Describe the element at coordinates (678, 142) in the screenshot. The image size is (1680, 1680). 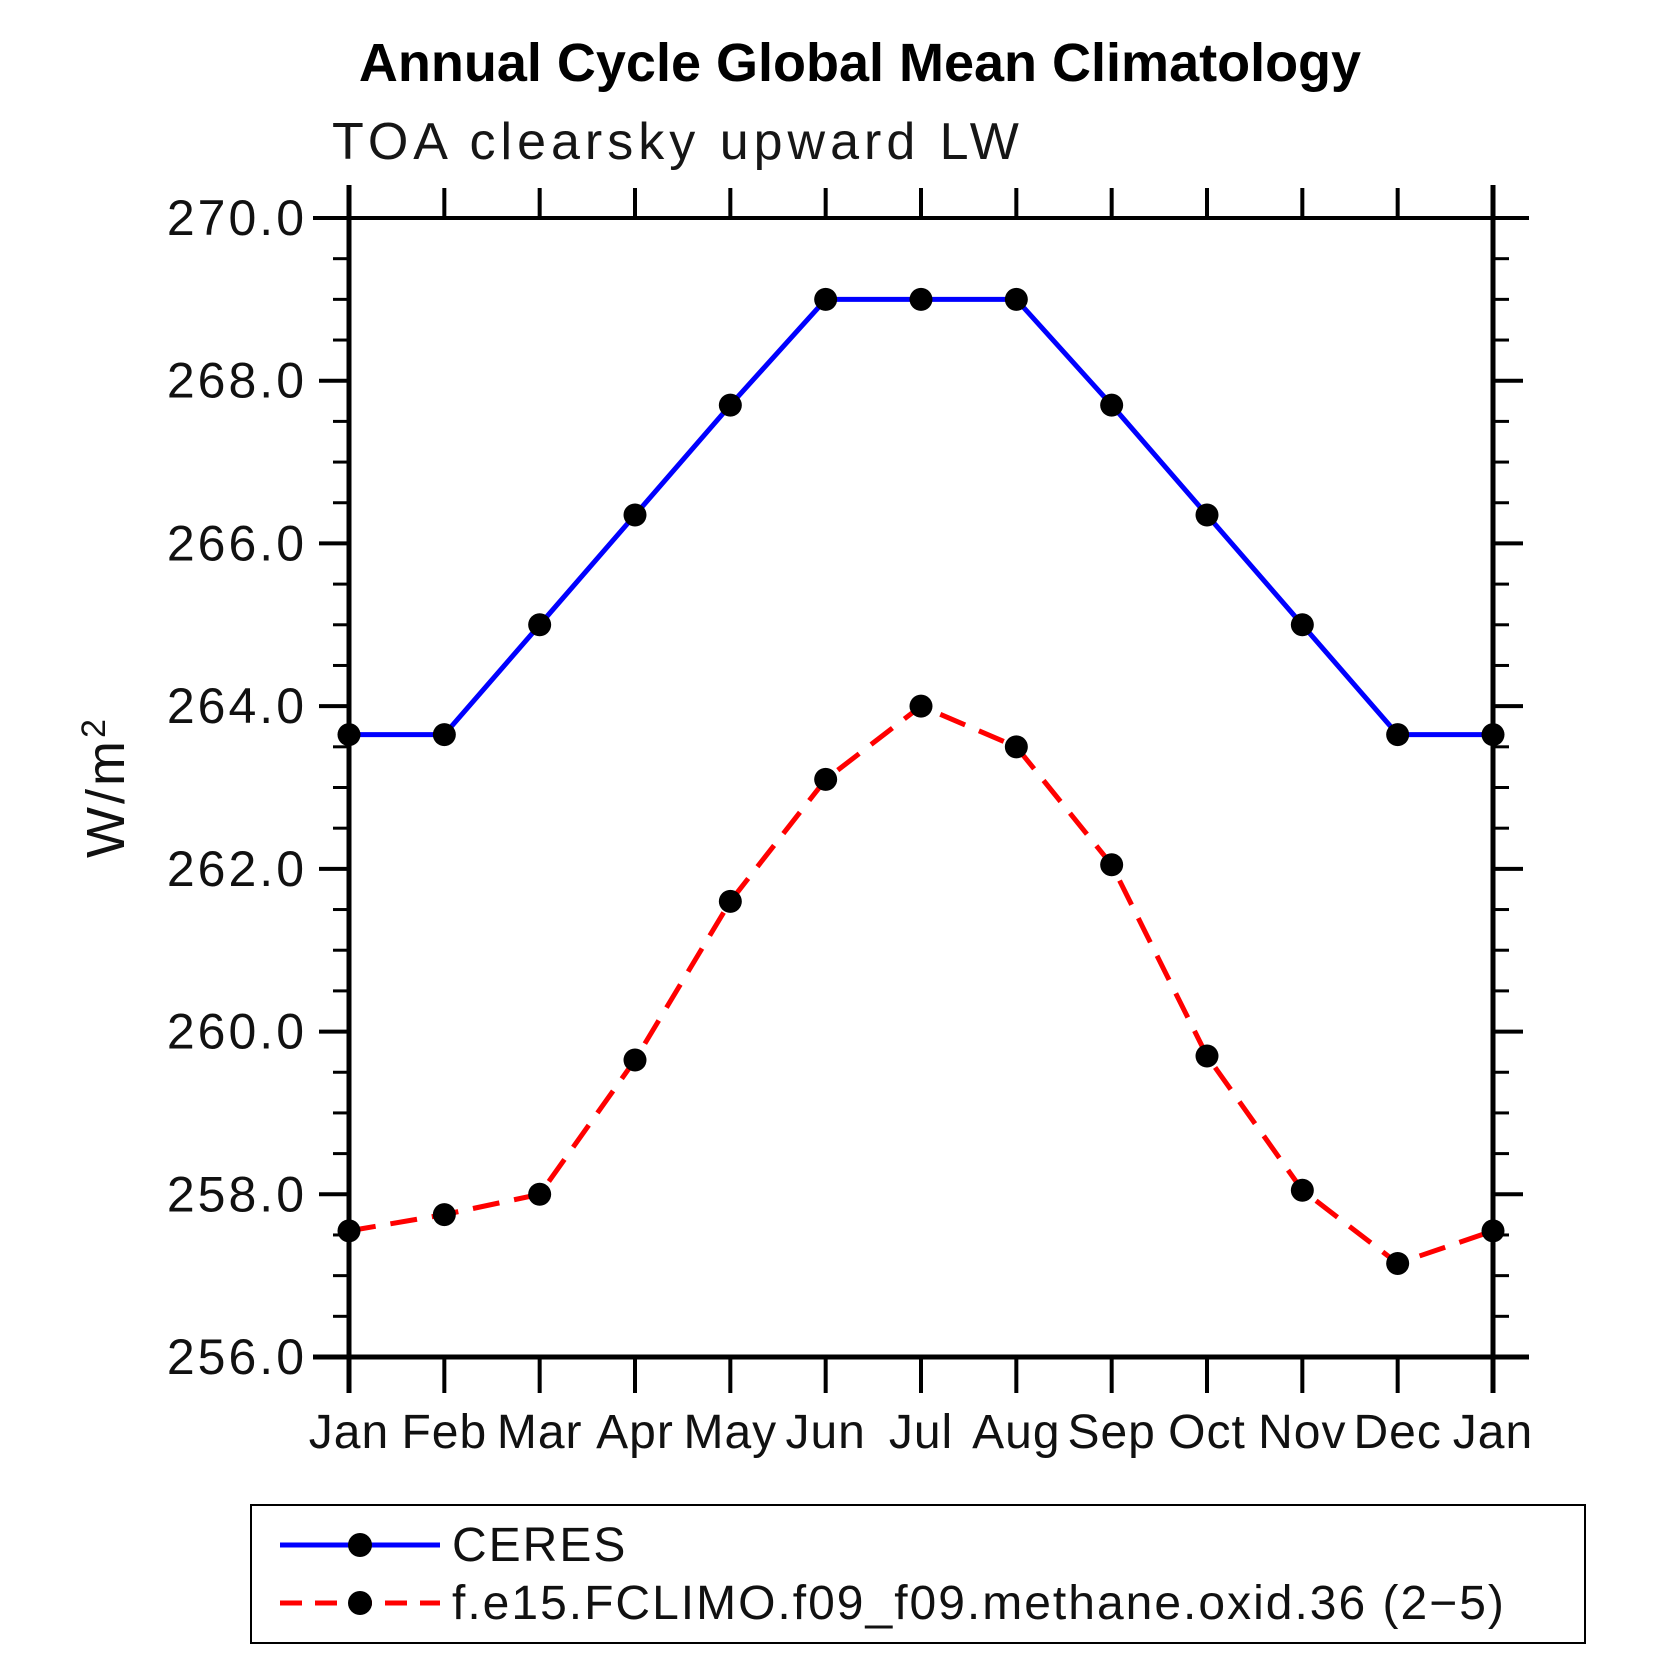
I see `chart-subtitle: TOA clearsky upward LW` at that location.